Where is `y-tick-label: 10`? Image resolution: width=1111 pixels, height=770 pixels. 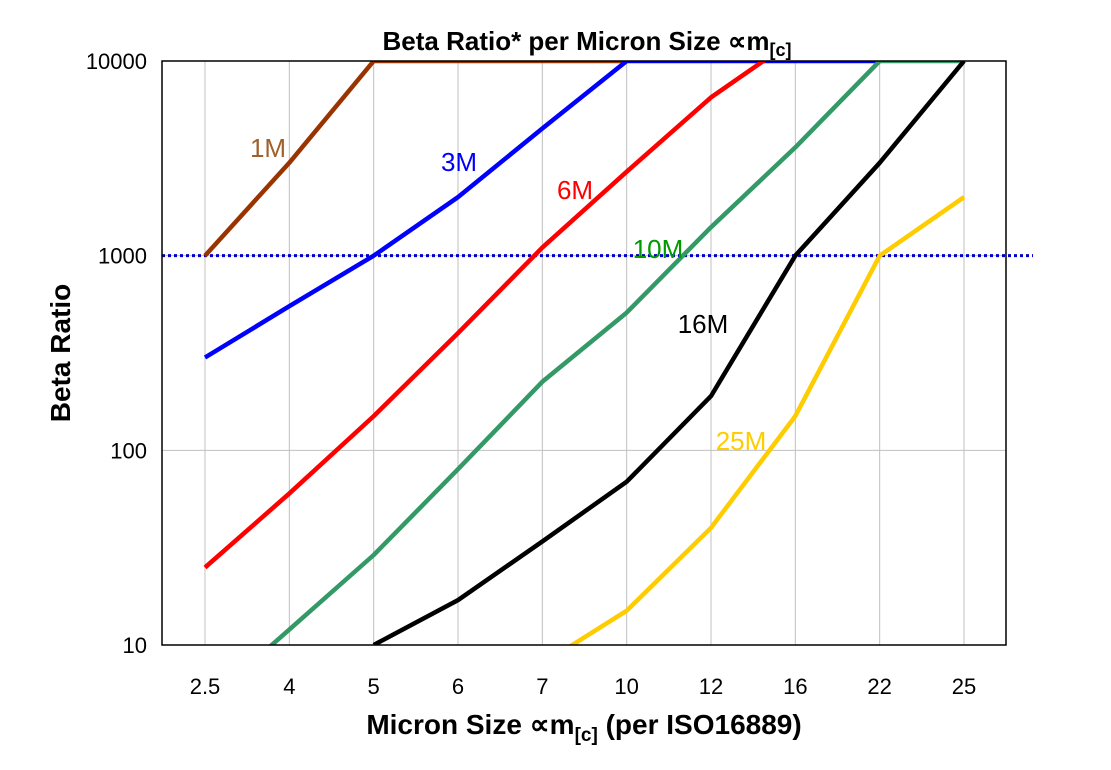 y-tick-label: 10 is located at coordinates (135, 645).